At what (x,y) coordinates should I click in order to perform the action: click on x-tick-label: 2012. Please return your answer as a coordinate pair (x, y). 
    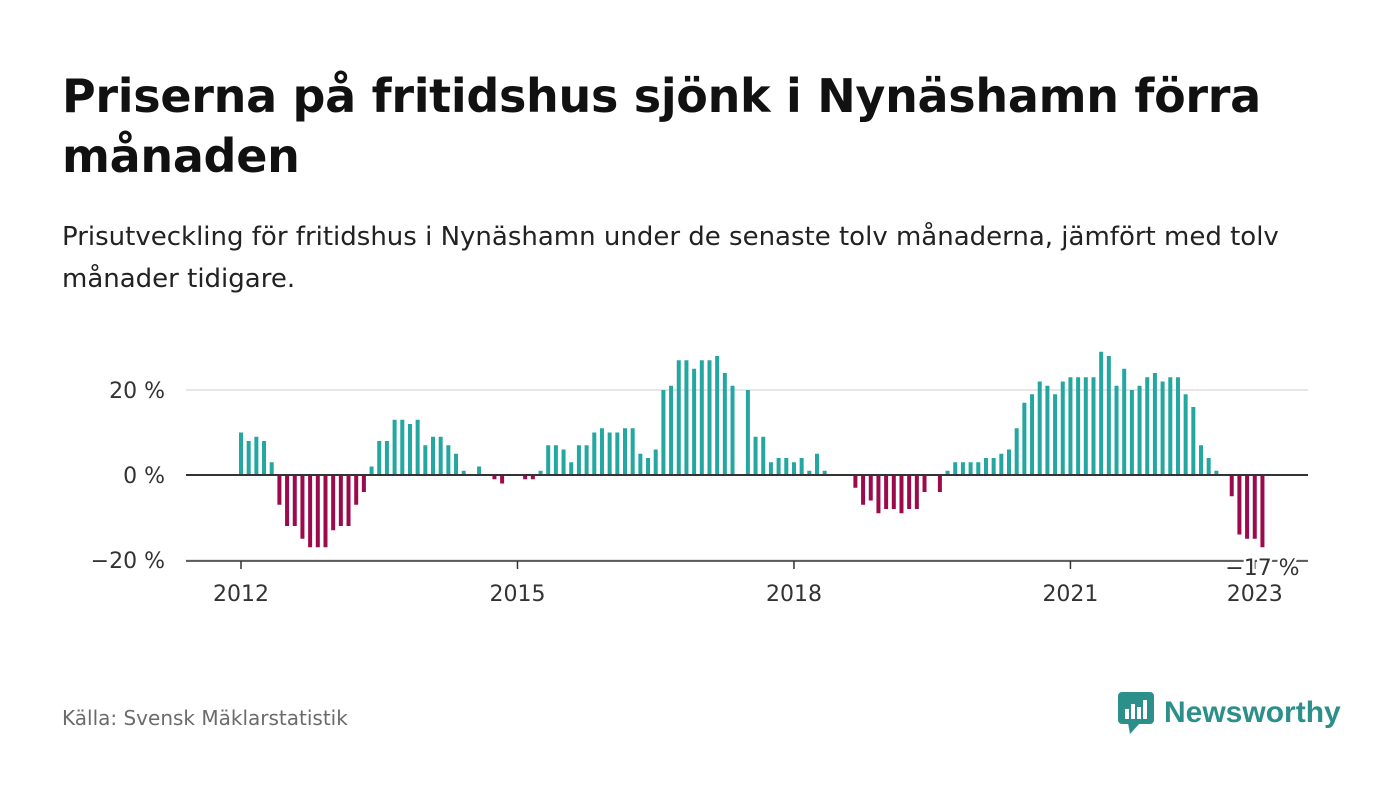
    Looking at the image, I should click on (241, 594).